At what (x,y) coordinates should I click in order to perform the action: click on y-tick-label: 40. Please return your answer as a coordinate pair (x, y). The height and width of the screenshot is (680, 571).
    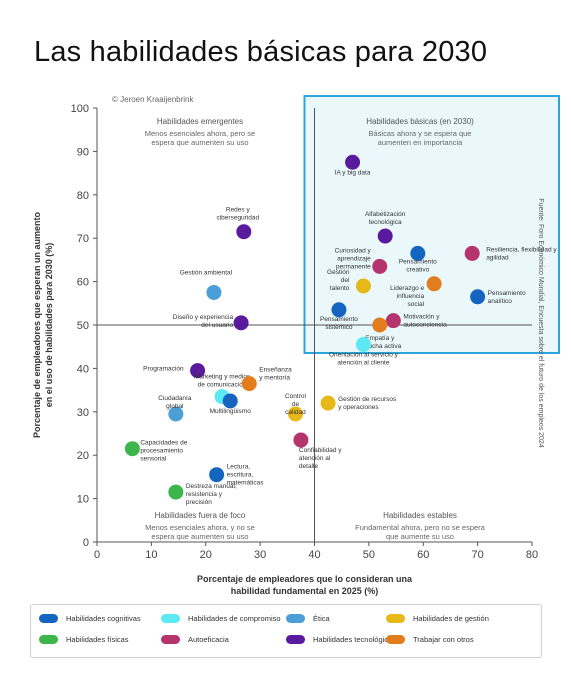
    Looking at the image, I should click on (83, 369).